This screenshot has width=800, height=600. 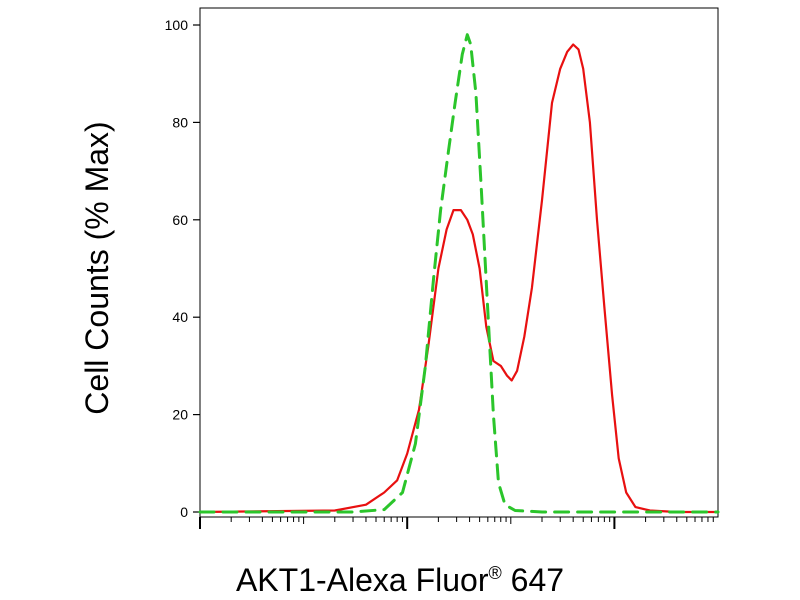 I want to click on y-tick-label-100: 100, so click(x=177, y=25).